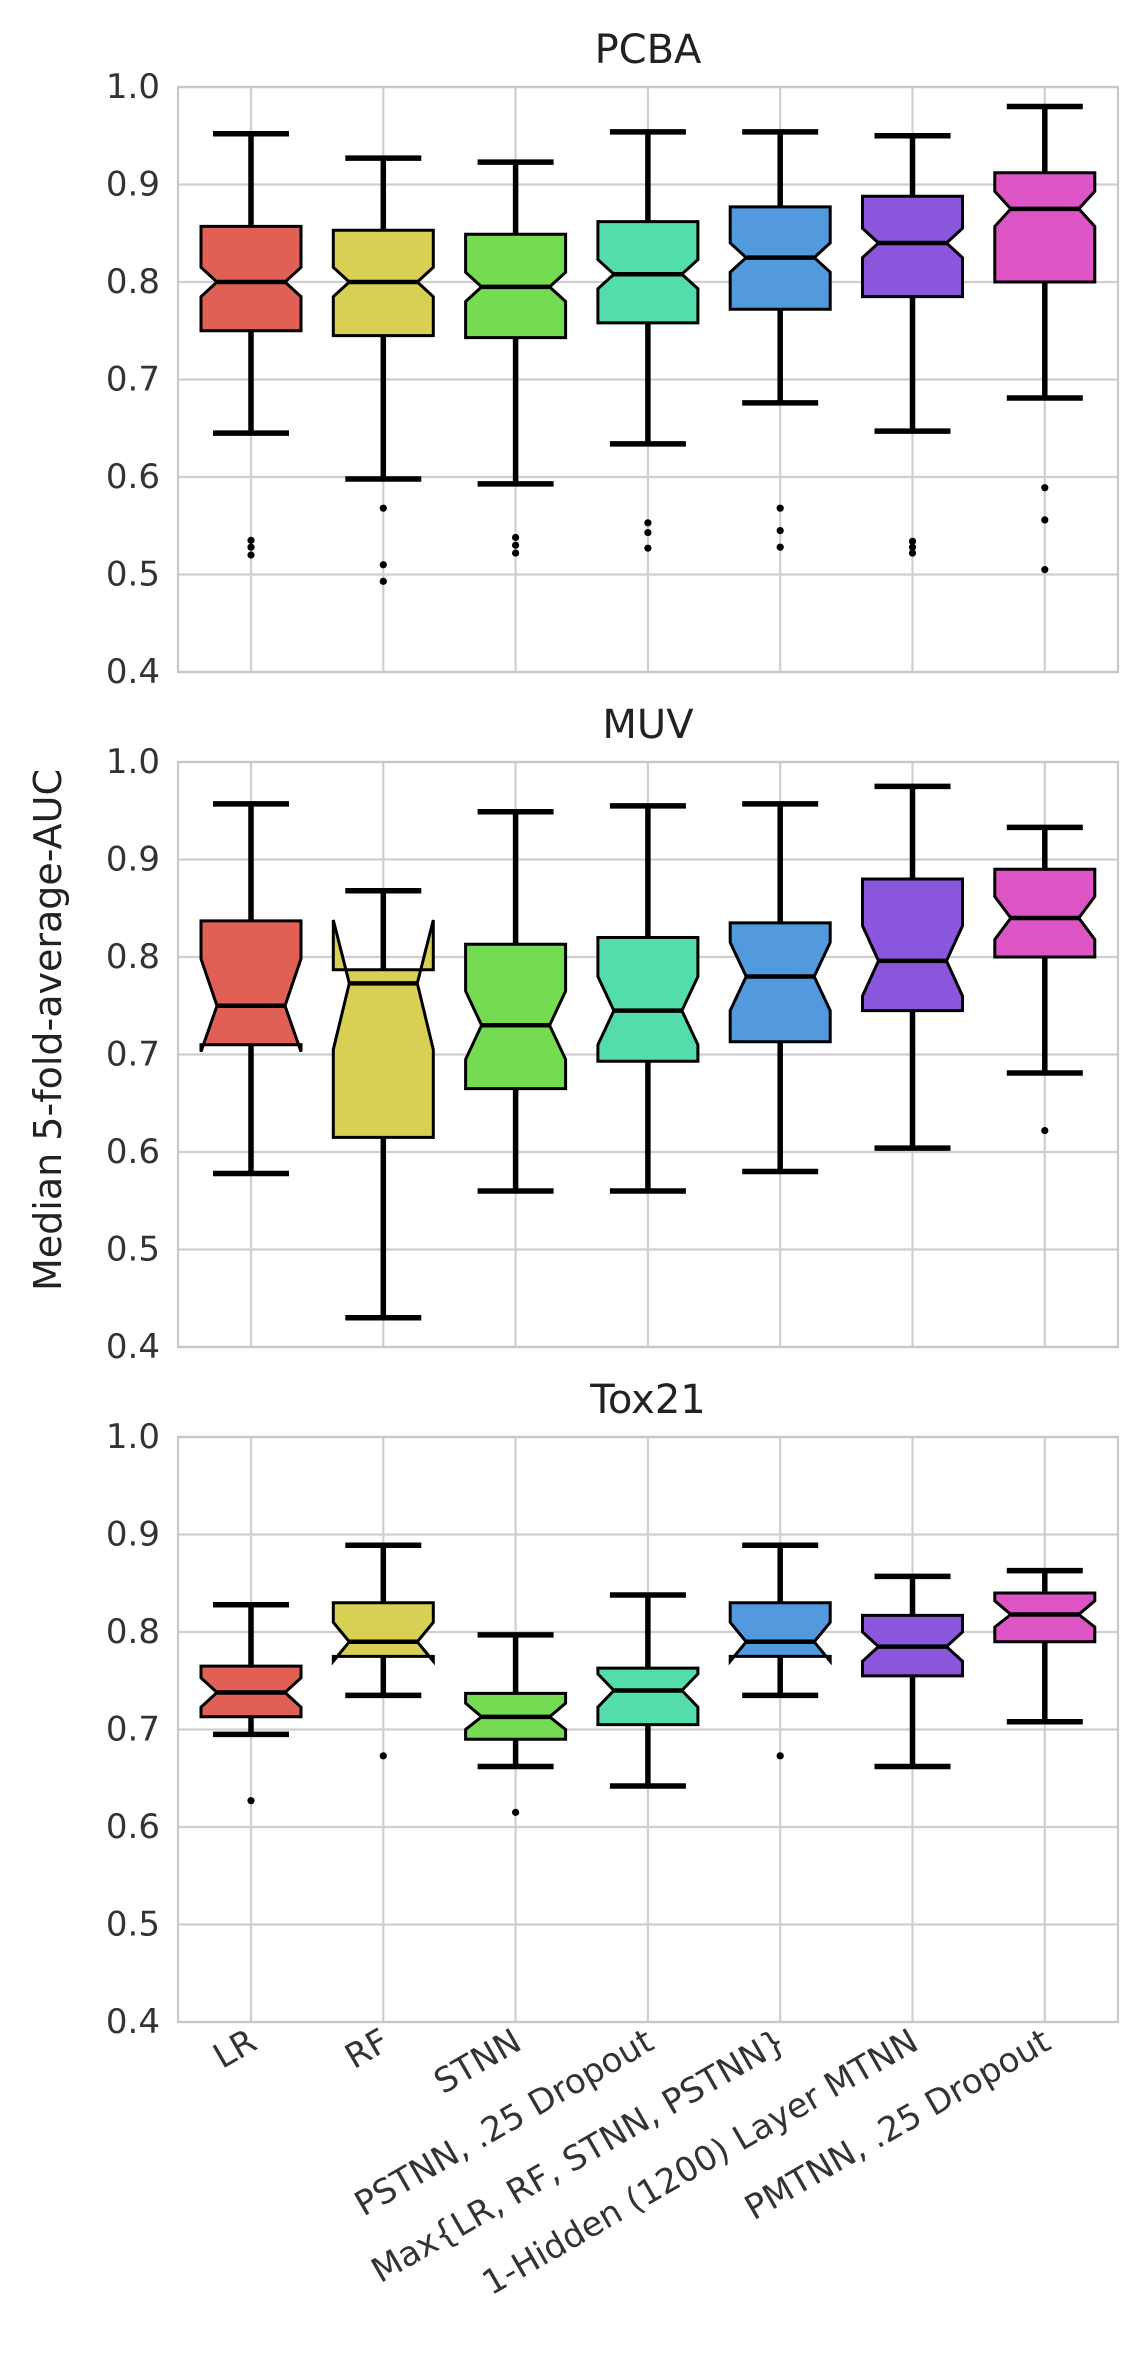  I want to click on x-tick-label-rf: RF, so click(366, 2049).